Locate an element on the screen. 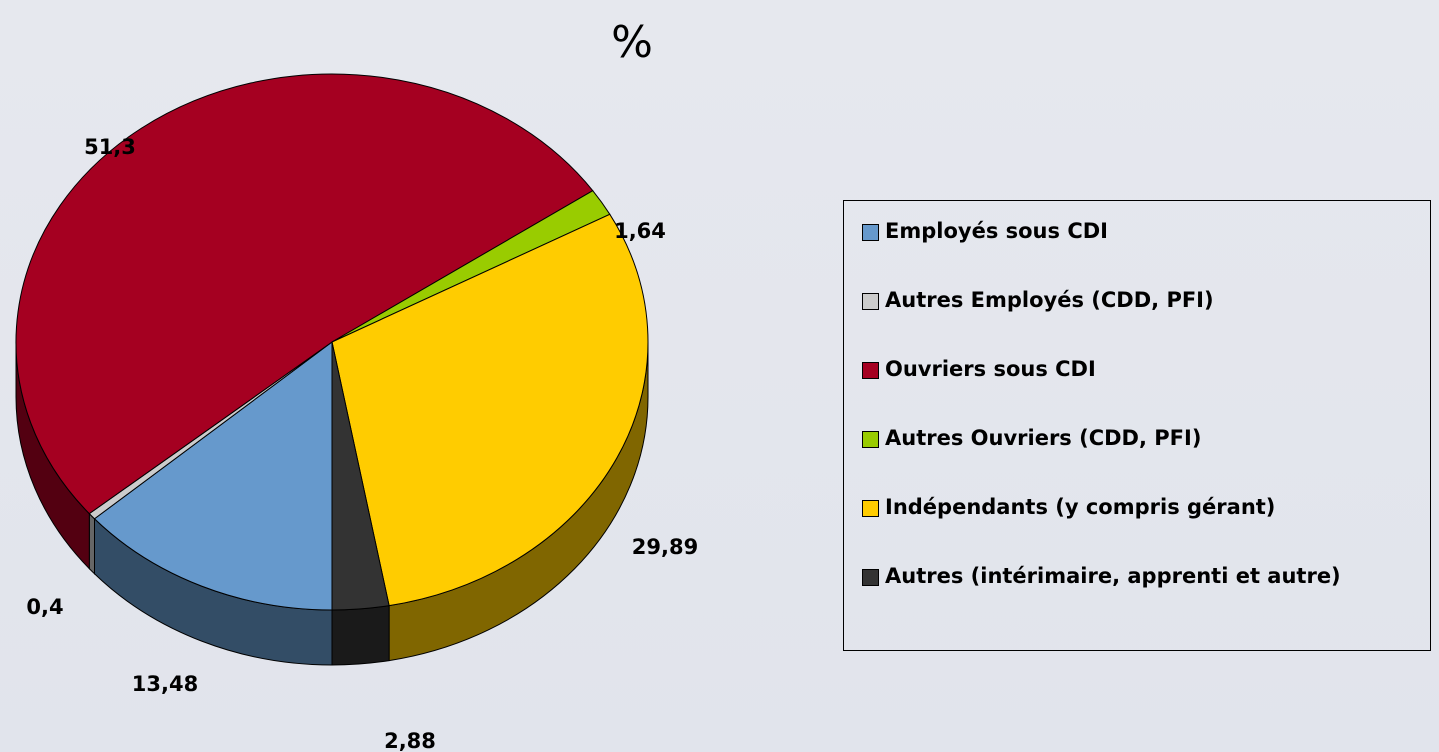 The height and width of the screenshot is (752, 1439). legend-label: Autres Ouvriers (CDD, PFI) is located at coordinates (1043, 438).